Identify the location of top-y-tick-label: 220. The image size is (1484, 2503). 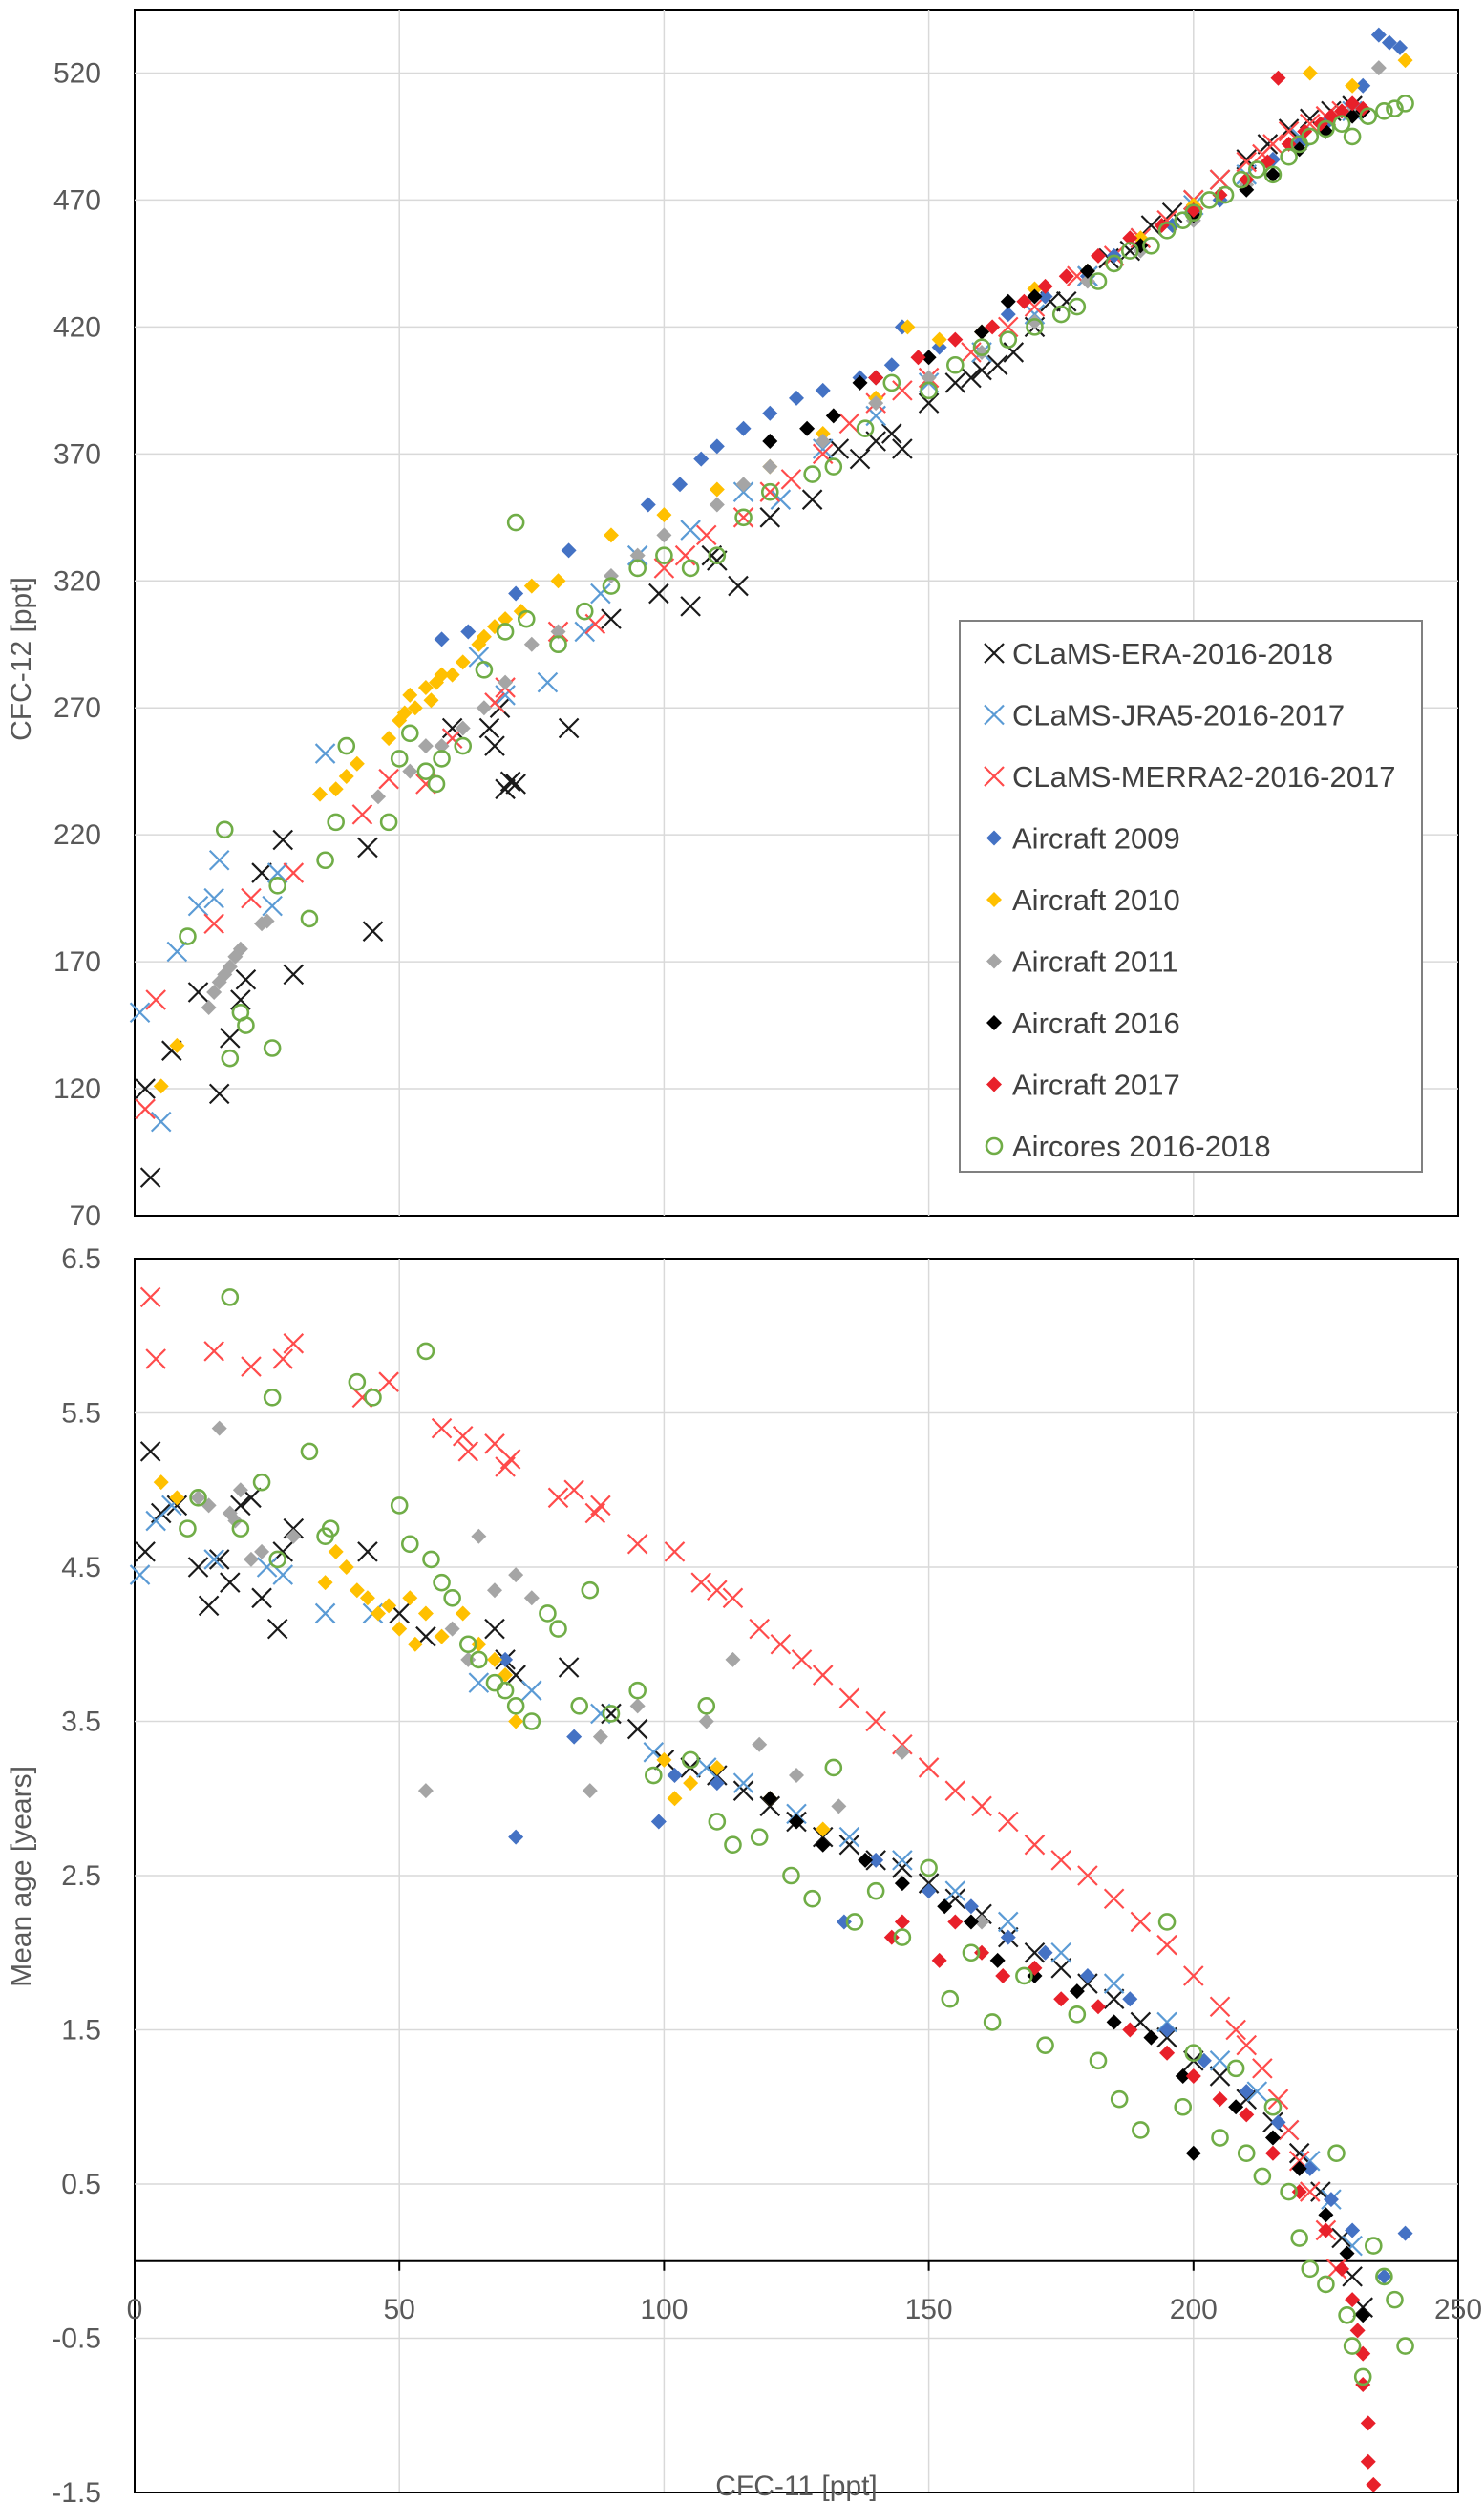
(77, 835).